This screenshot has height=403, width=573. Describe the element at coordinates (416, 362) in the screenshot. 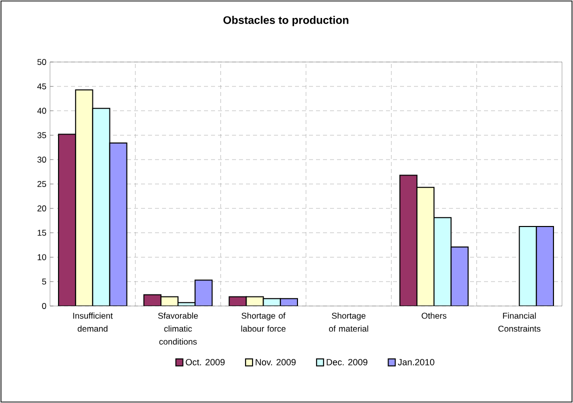

I see `legend-label: Jan.2010` at that location.